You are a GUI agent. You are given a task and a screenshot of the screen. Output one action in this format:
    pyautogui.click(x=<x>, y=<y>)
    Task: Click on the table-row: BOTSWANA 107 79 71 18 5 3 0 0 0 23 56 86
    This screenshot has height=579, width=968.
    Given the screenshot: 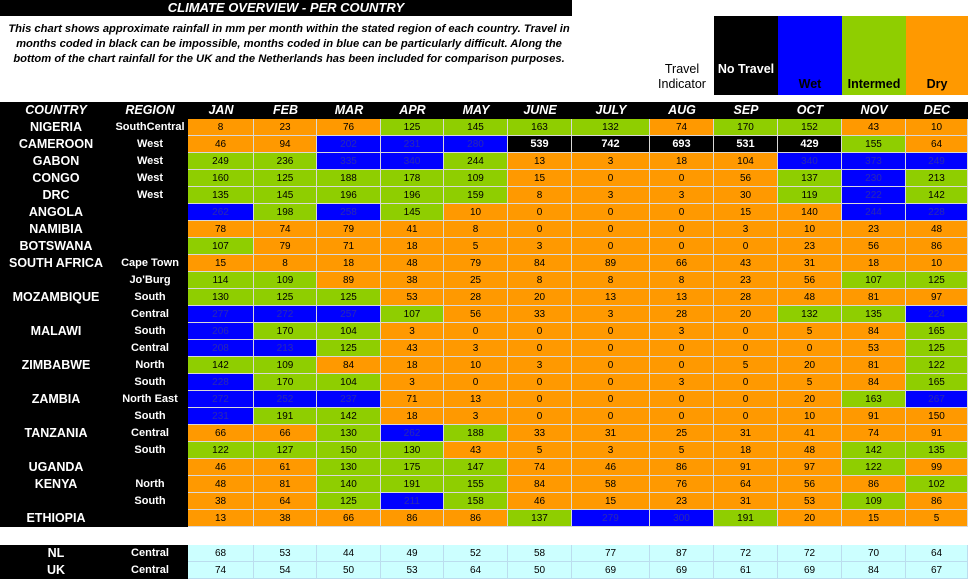 What is the action you would take?
    pyautogui.click(x=484, y=246)
    